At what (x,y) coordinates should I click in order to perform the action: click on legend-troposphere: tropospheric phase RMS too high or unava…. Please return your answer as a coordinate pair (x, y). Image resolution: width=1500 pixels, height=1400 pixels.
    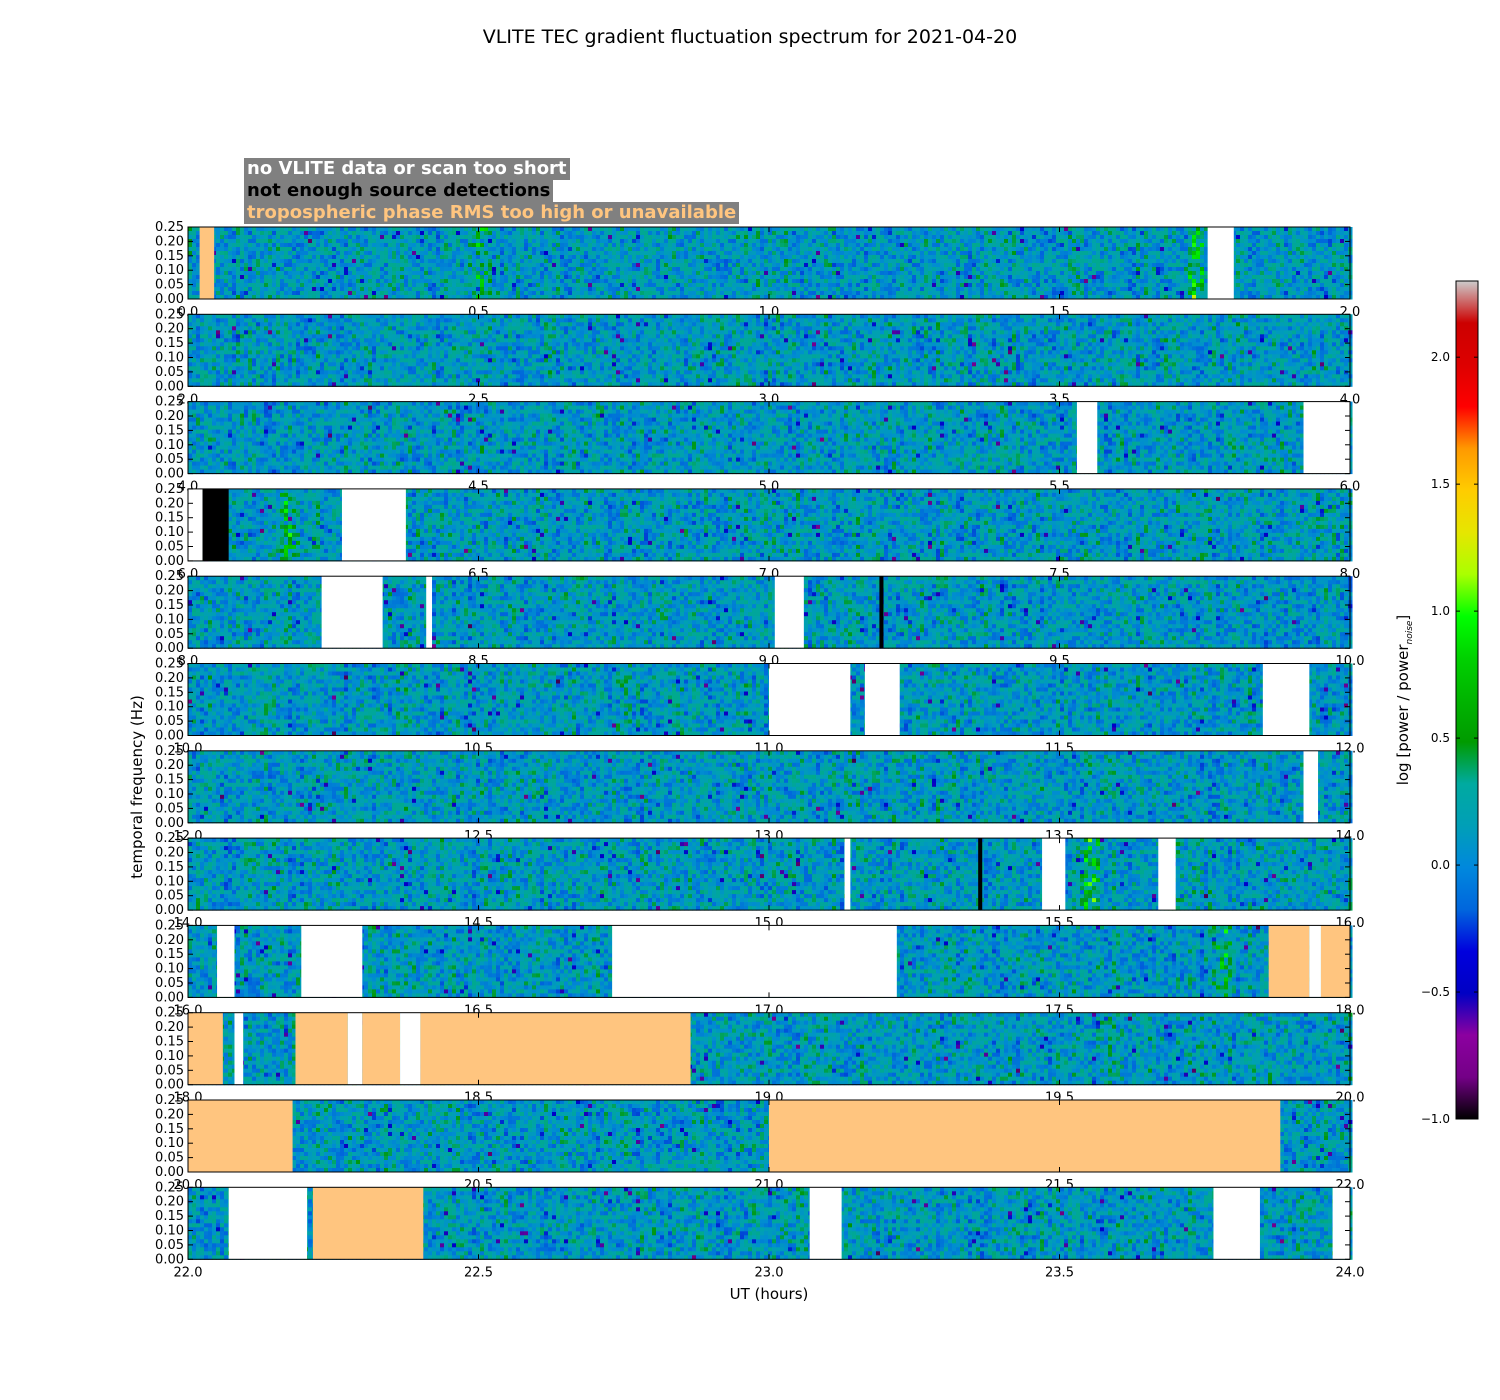
    Looking at the image, I should click on (491, 213).